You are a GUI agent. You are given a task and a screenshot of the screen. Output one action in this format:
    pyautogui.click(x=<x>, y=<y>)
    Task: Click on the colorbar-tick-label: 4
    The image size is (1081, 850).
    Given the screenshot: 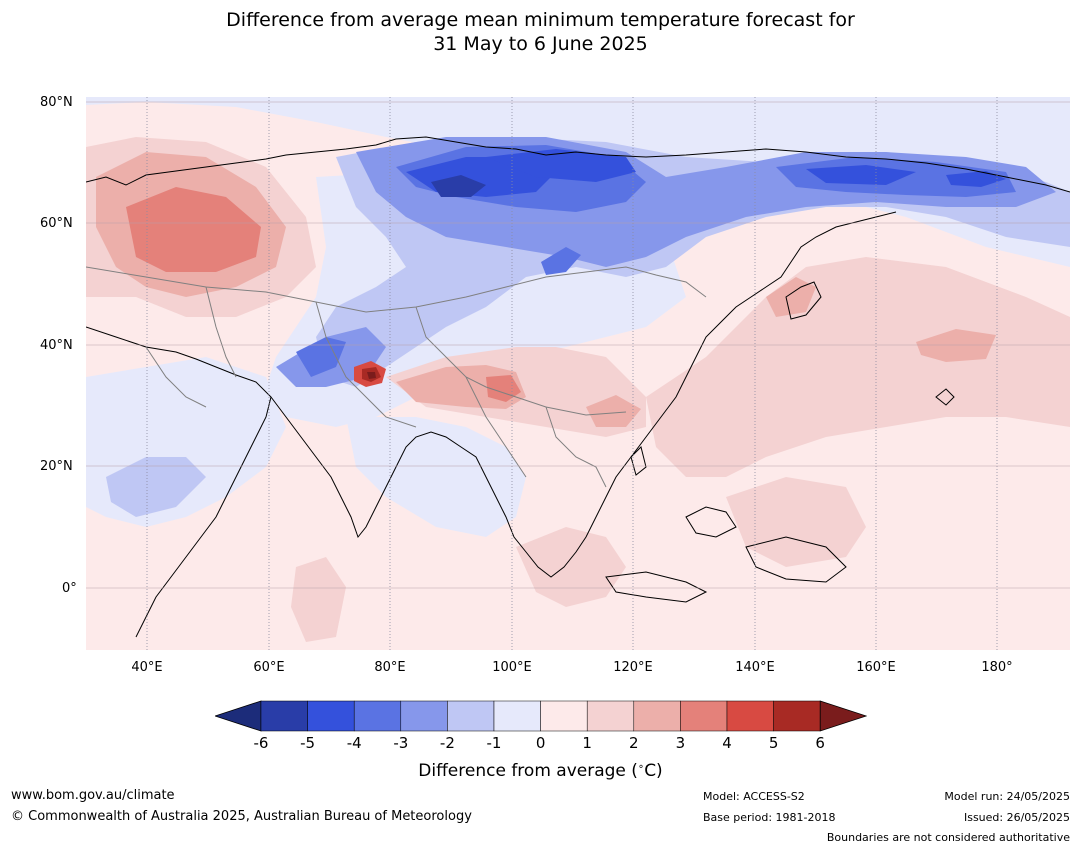 What is the action you would take?
    pyautogui.click(x=727, y=743)
    